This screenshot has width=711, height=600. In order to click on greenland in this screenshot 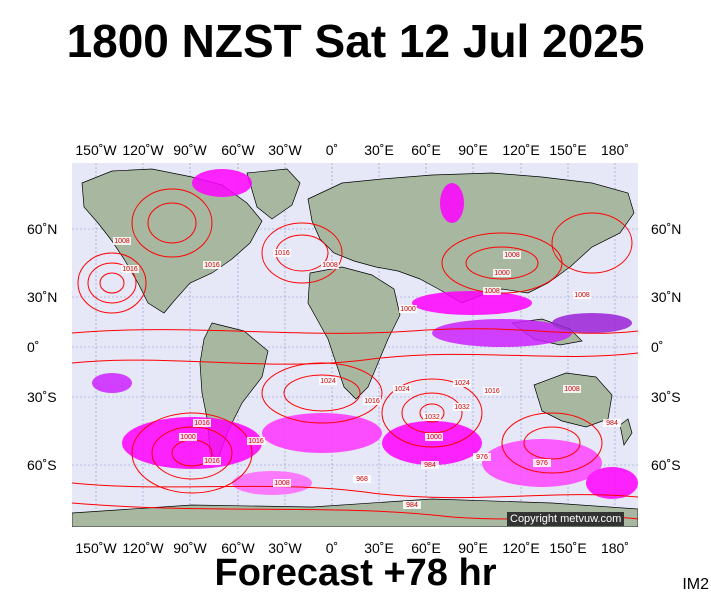, I will do `click(273, 194)`.